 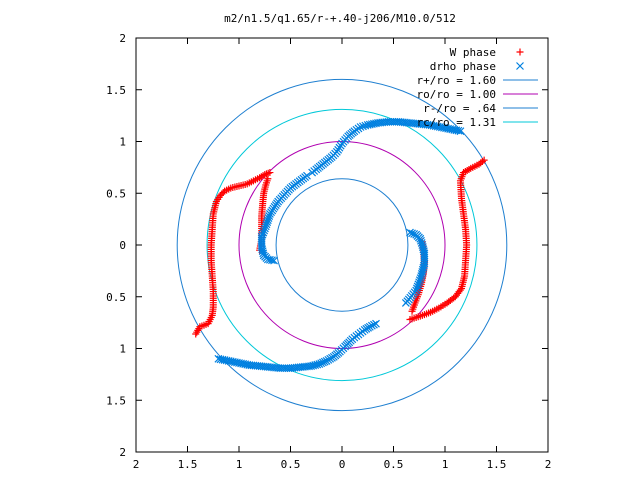 What do you see at coordinates (456, 122) in the screenshot?
I see `legend-label: rc/ro = 1.31` at bounding box center [456, 122].